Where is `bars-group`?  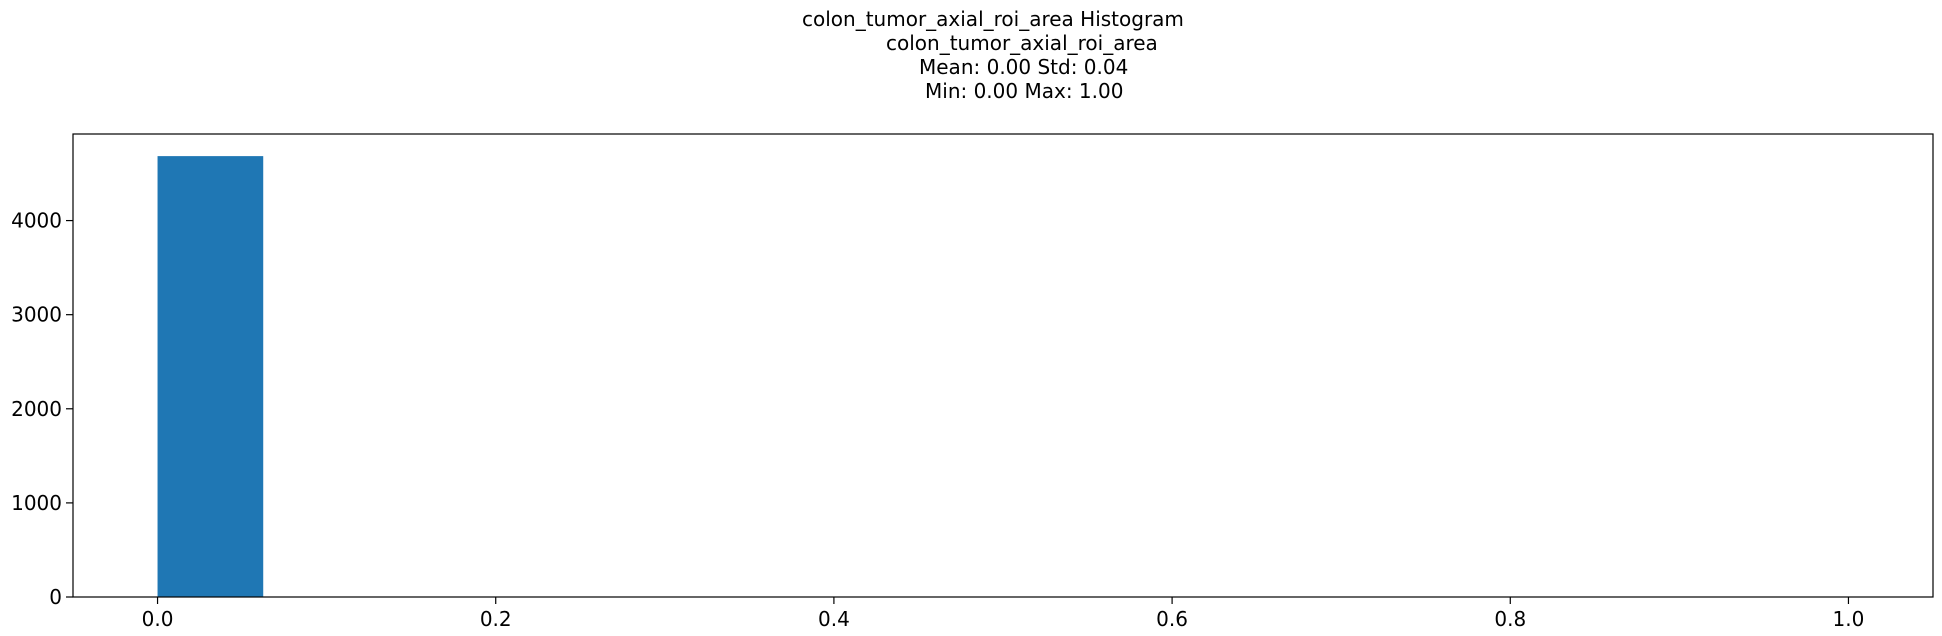
bars-group is located at coordinates (210, 376).